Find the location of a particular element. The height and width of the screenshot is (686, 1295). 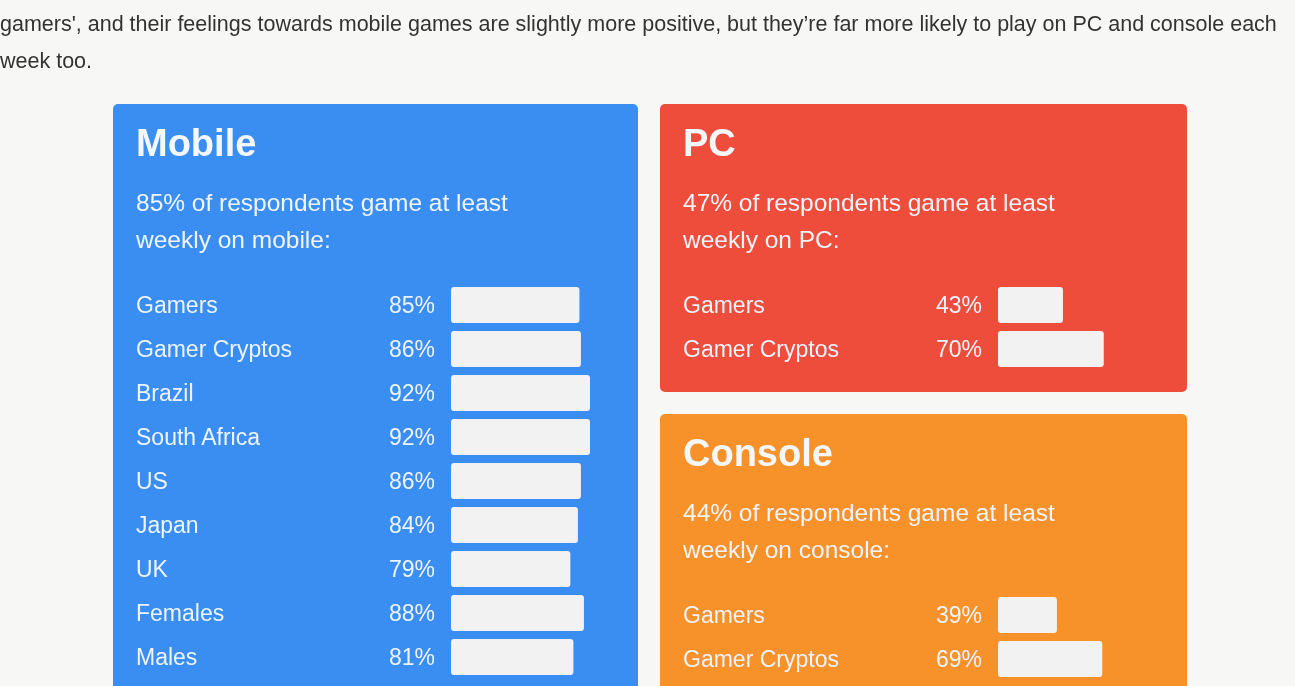

text: gamers', and their feelings towards mobile games are slightly more positive, but they’re far more likely to play on PC and console each week too. is located at coordinates (639, 43).